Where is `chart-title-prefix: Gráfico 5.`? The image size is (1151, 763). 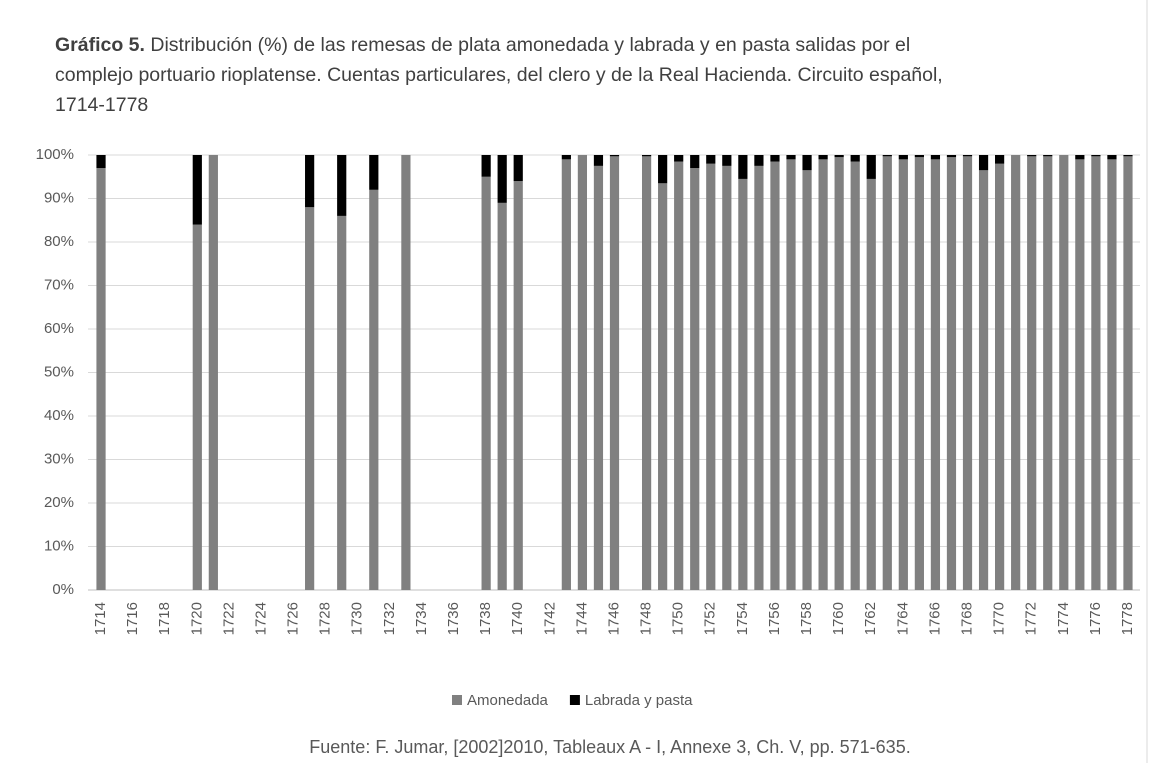 chart-title-prefix: Gráfico 5. is located at coordinates (100, 45).